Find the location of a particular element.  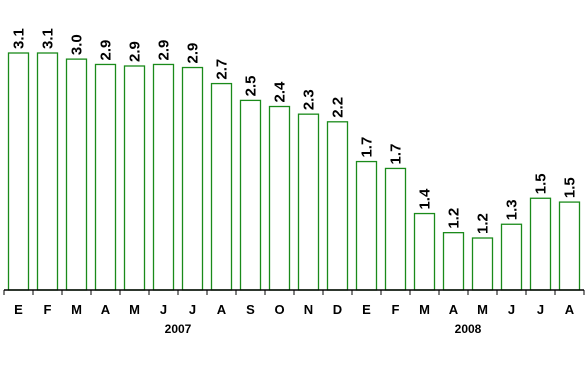

year-labels-group: 2007 2008 is located at coordinates (323, 329).